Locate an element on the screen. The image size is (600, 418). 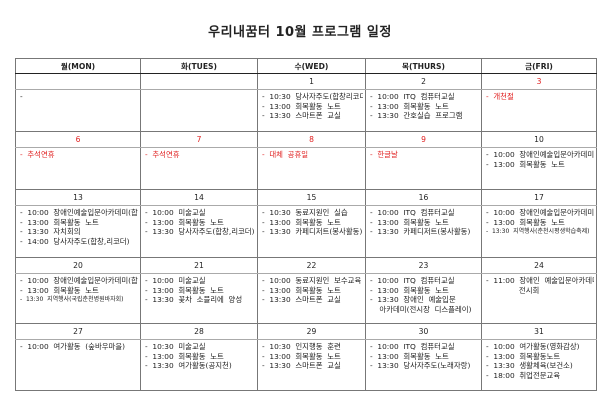
schedule-item: - 13:30 지역행사(춘천시평생학습축제) is located at coordinates (538, 231).